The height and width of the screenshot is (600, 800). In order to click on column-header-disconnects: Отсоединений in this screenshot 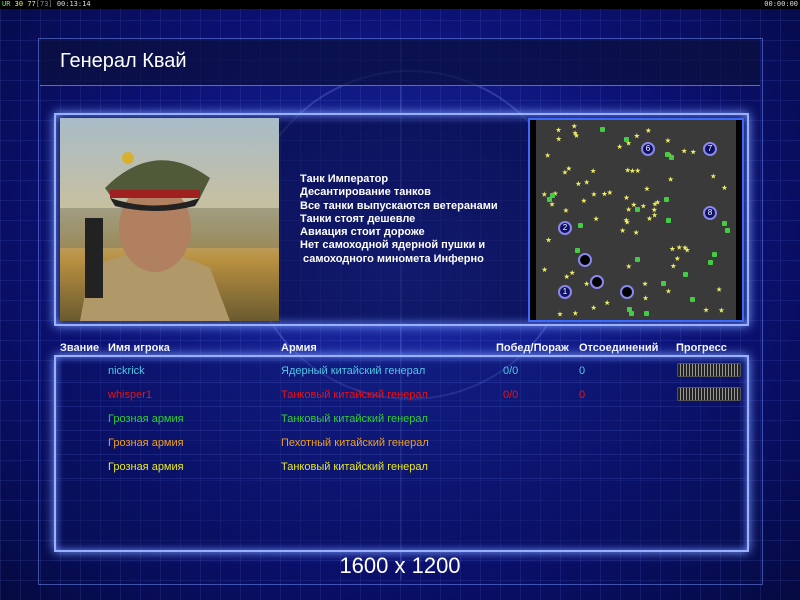, I will do `click(619, 348)`.